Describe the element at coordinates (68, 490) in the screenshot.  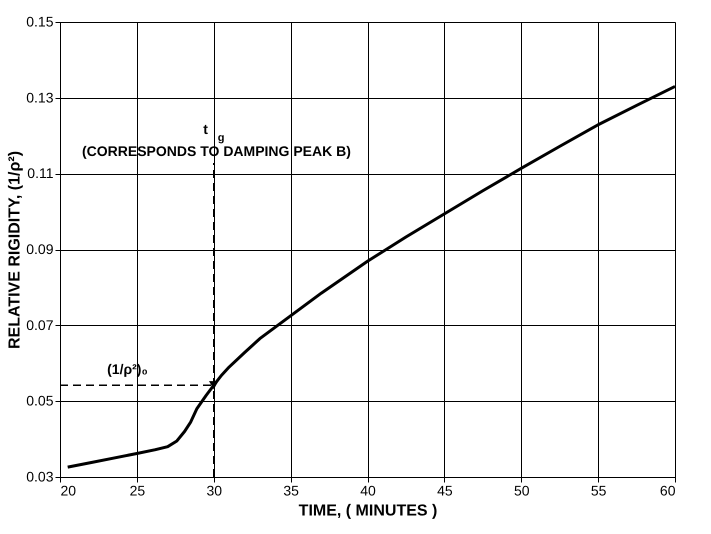
I see `x-tick-label: 20` at that location.